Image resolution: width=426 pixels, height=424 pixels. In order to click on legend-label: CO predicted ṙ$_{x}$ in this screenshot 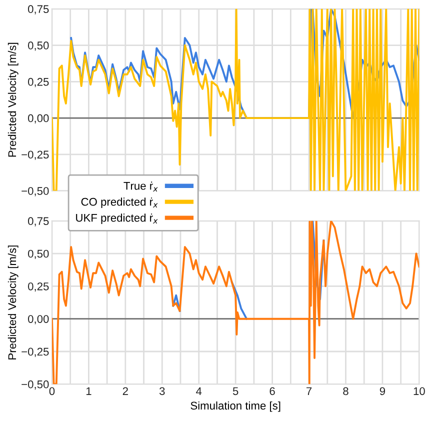, I will do `click(119, 203)`.